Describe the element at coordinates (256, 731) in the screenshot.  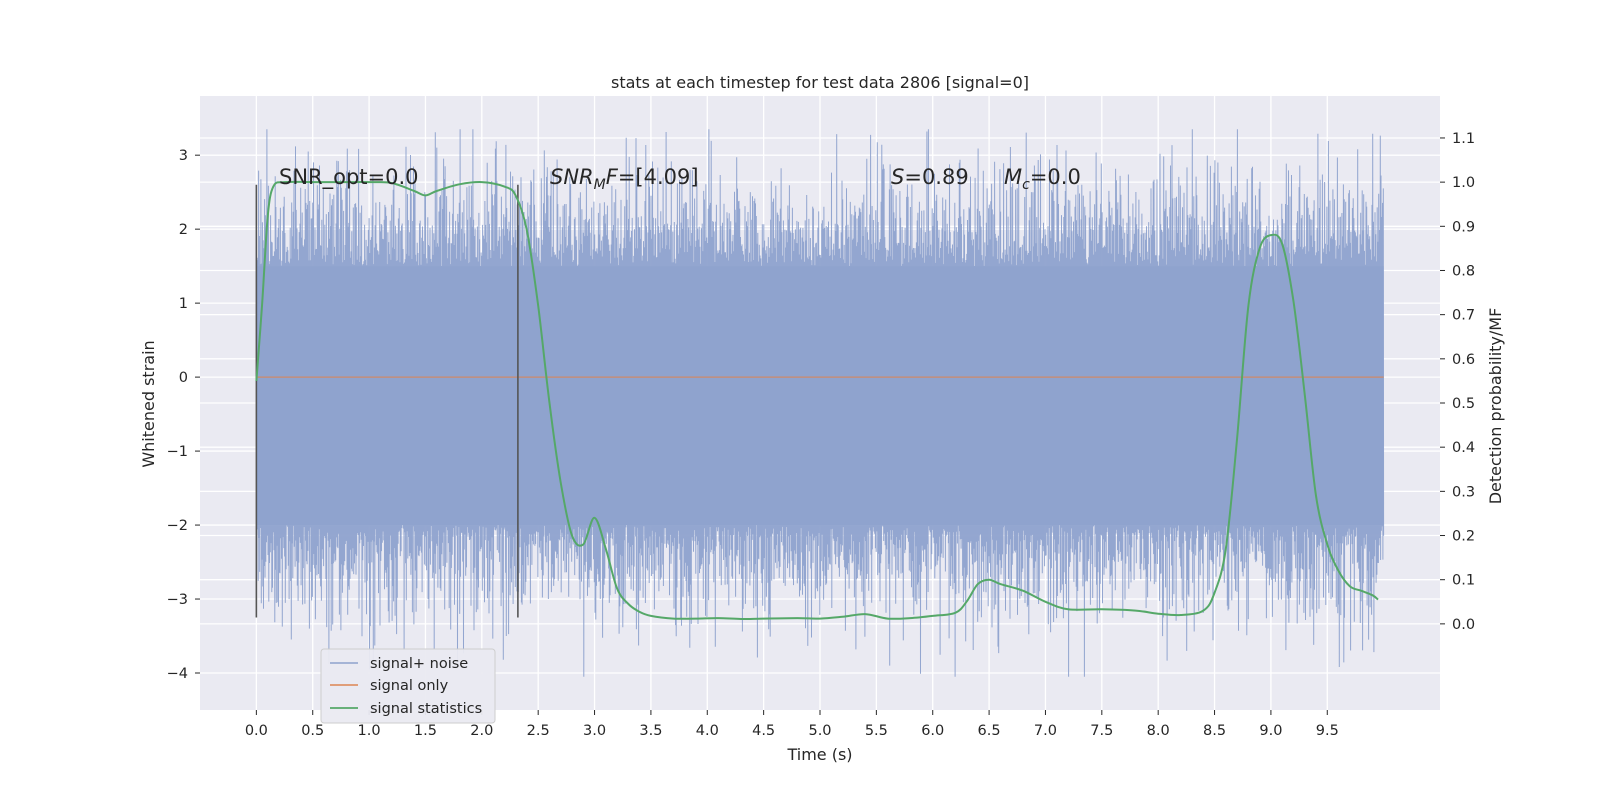
I see `x-tick-label: 0.0` at that location.